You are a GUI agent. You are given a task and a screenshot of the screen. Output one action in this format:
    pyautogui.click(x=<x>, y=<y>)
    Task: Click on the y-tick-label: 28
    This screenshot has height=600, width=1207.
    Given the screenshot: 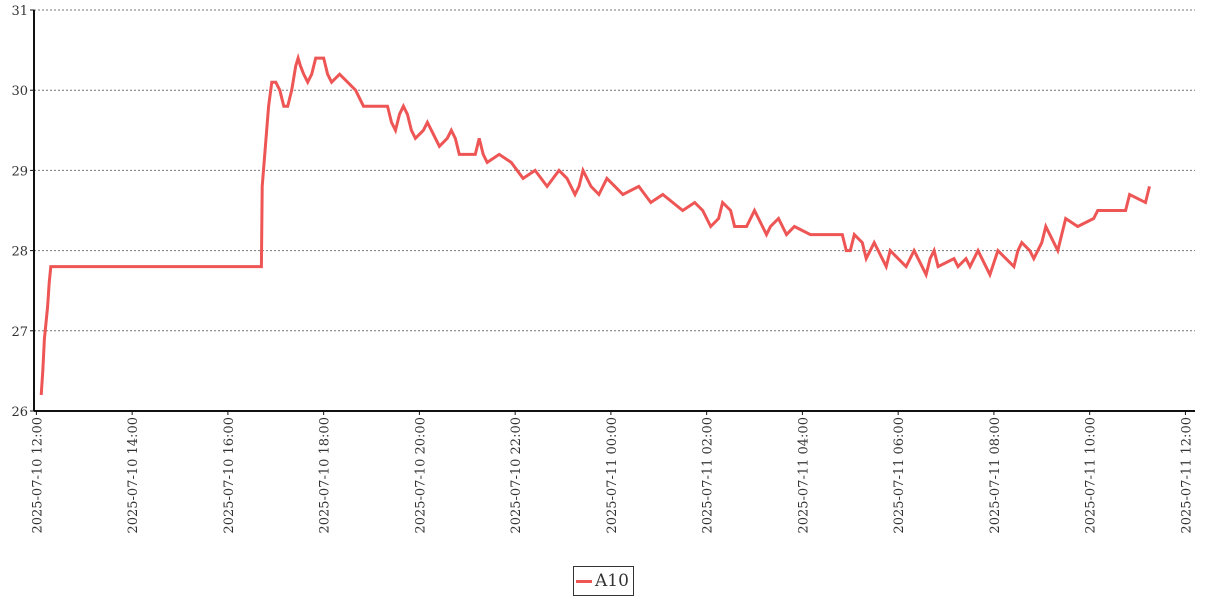 What is the action you would take?
    pyautogui.click(x=19, y=252)
    